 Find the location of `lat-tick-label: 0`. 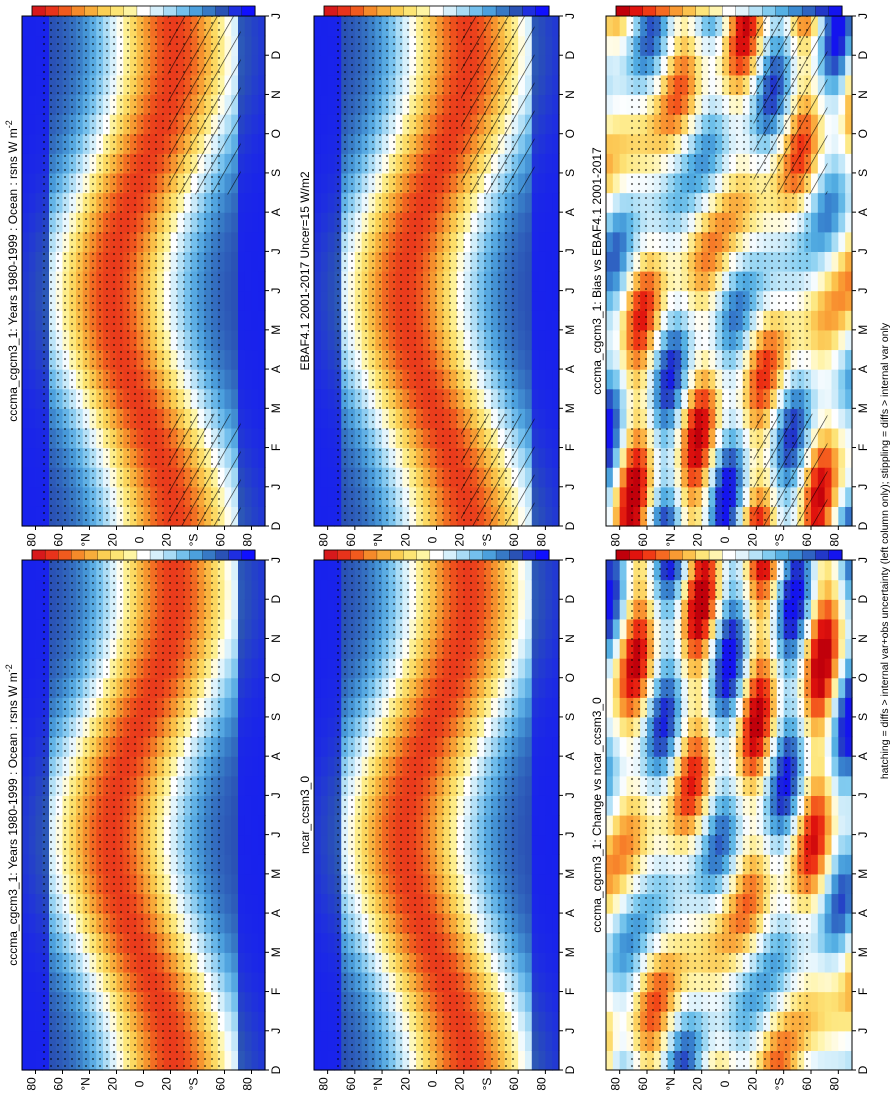

lat-tick-label: 0 is located at coordinates (433, 539).